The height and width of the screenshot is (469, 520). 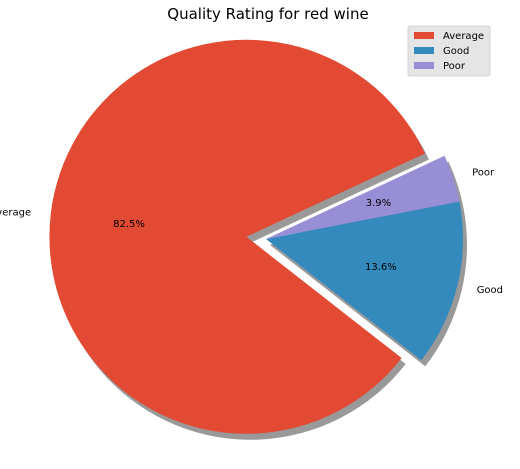 What do you see at coordinates (456, 51) in the screenshot?
I see `legend-label-good: Good` at bounding box center [456, 51].